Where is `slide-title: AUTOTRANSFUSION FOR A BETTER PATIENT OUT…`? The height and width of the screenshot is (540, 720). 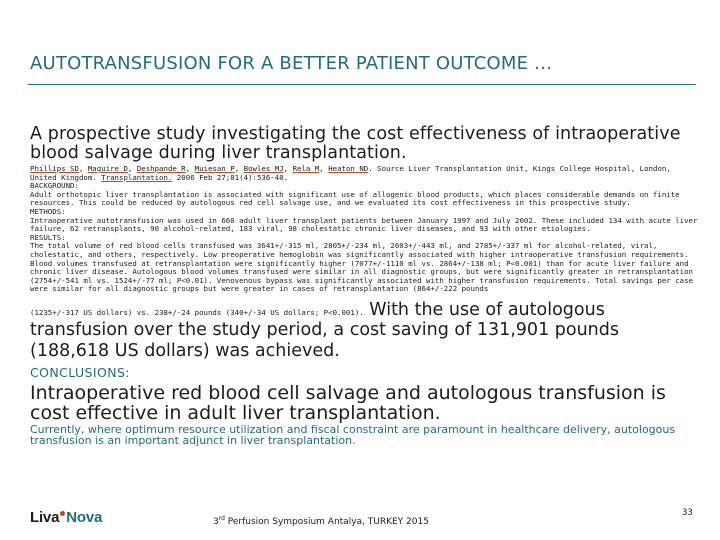
slide-title: AUTOTRANSFUSION FOR A BETTER PATIENT OUT… is located at coordinates (291, 63).